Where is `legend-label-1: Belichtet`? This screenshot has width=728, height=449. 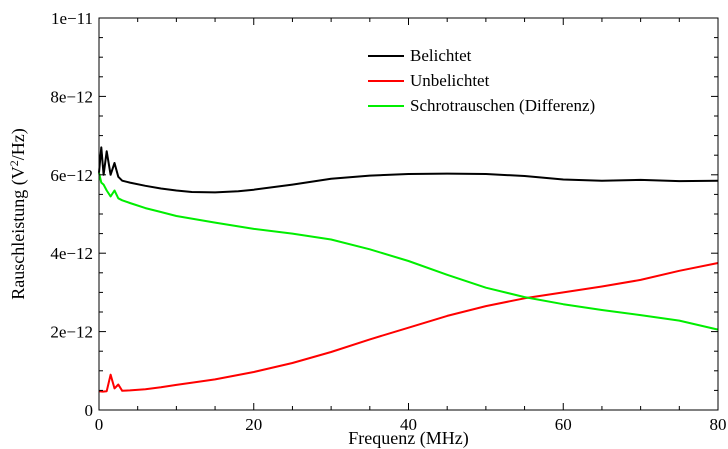
legend-label-1: Belichtet is located at coordinates (441, 55).